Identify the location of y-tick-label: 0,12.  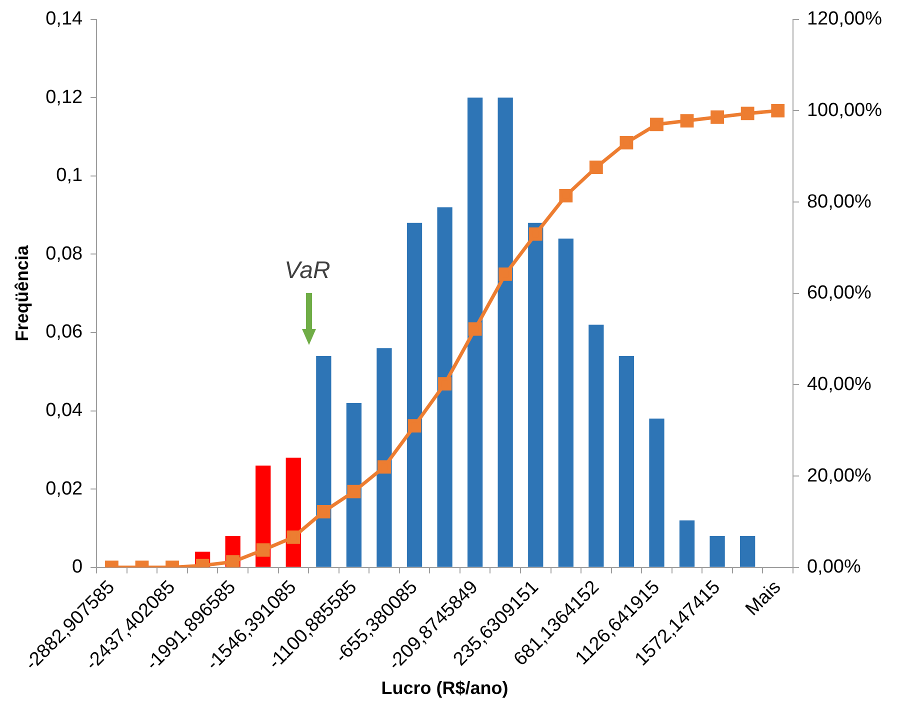
(64, 97).